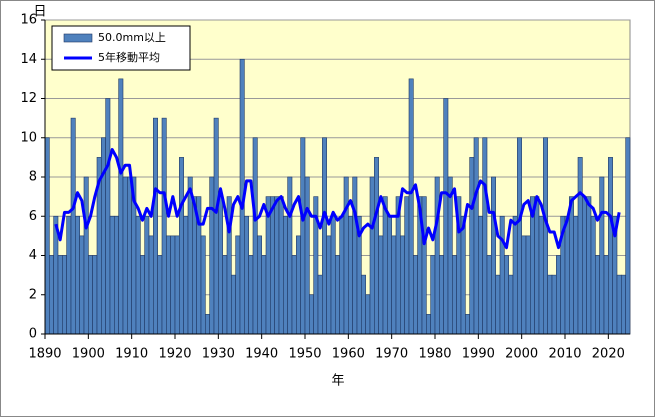  Describe the element at coordinates (121, 48) in the screenshot. I see `legend: 50.0mm以上 5年移動平均` at that location.